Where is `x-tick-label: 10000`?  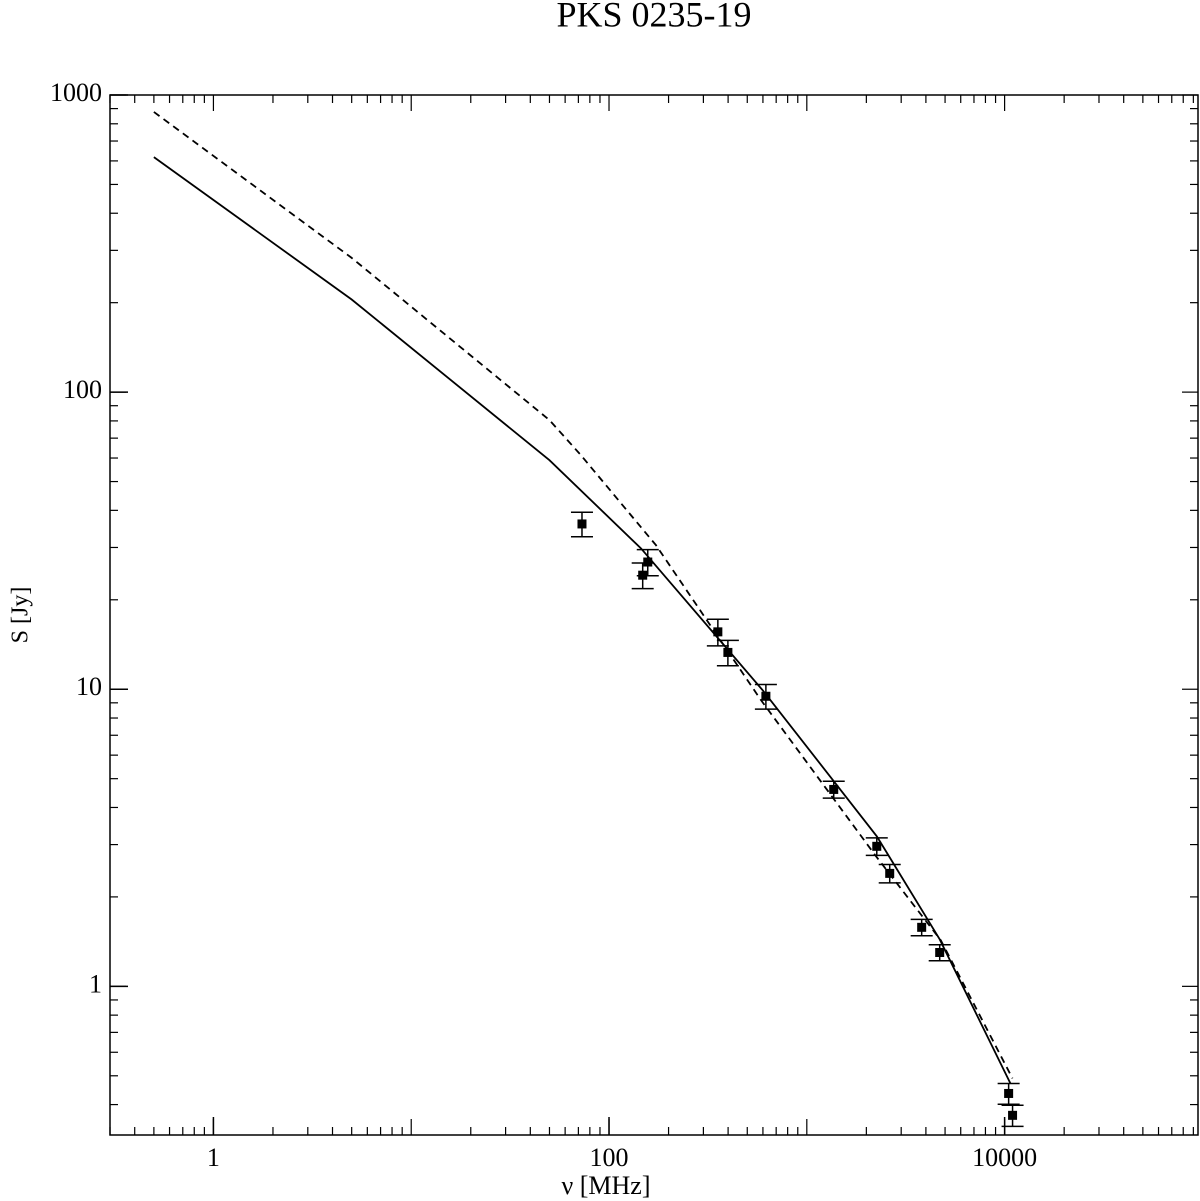
x-tick-label: 10000 is located at coordinates (1004, 1157).